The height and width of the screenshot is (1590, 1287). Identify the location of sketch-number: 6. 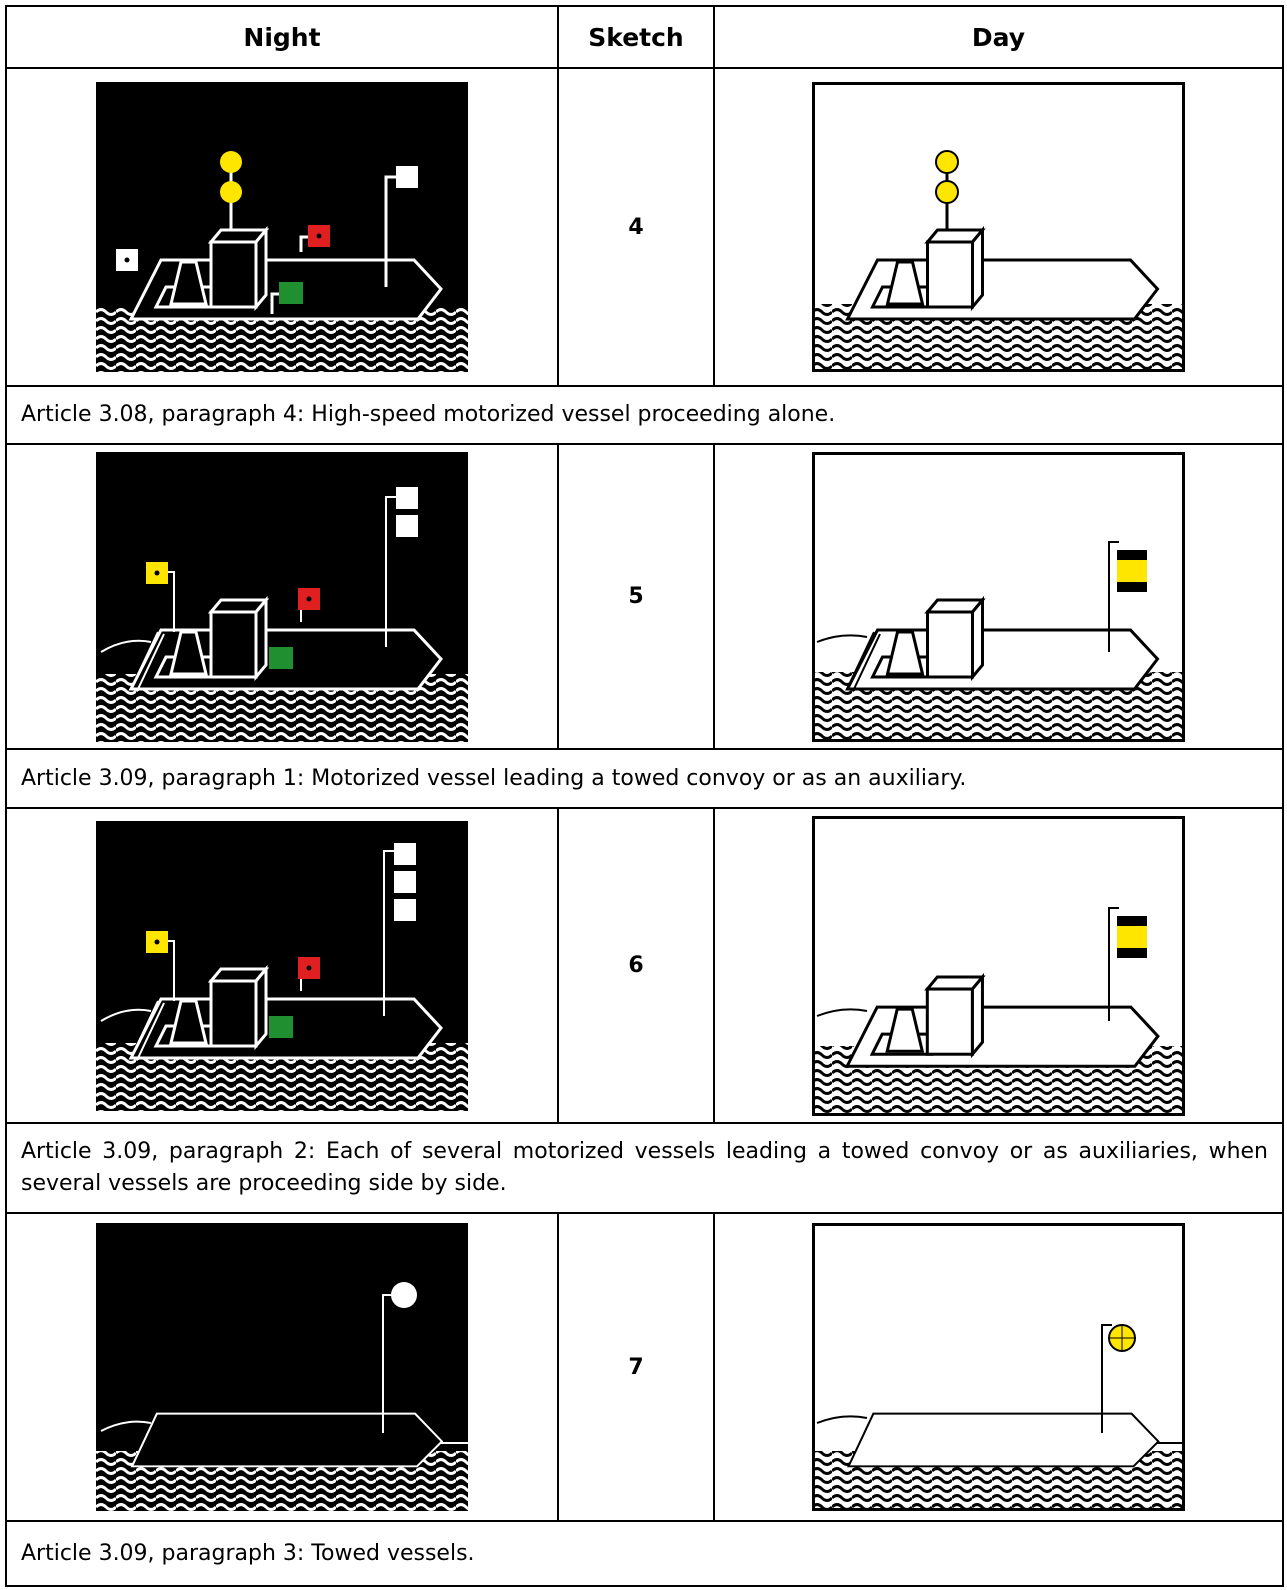
(636, 965).